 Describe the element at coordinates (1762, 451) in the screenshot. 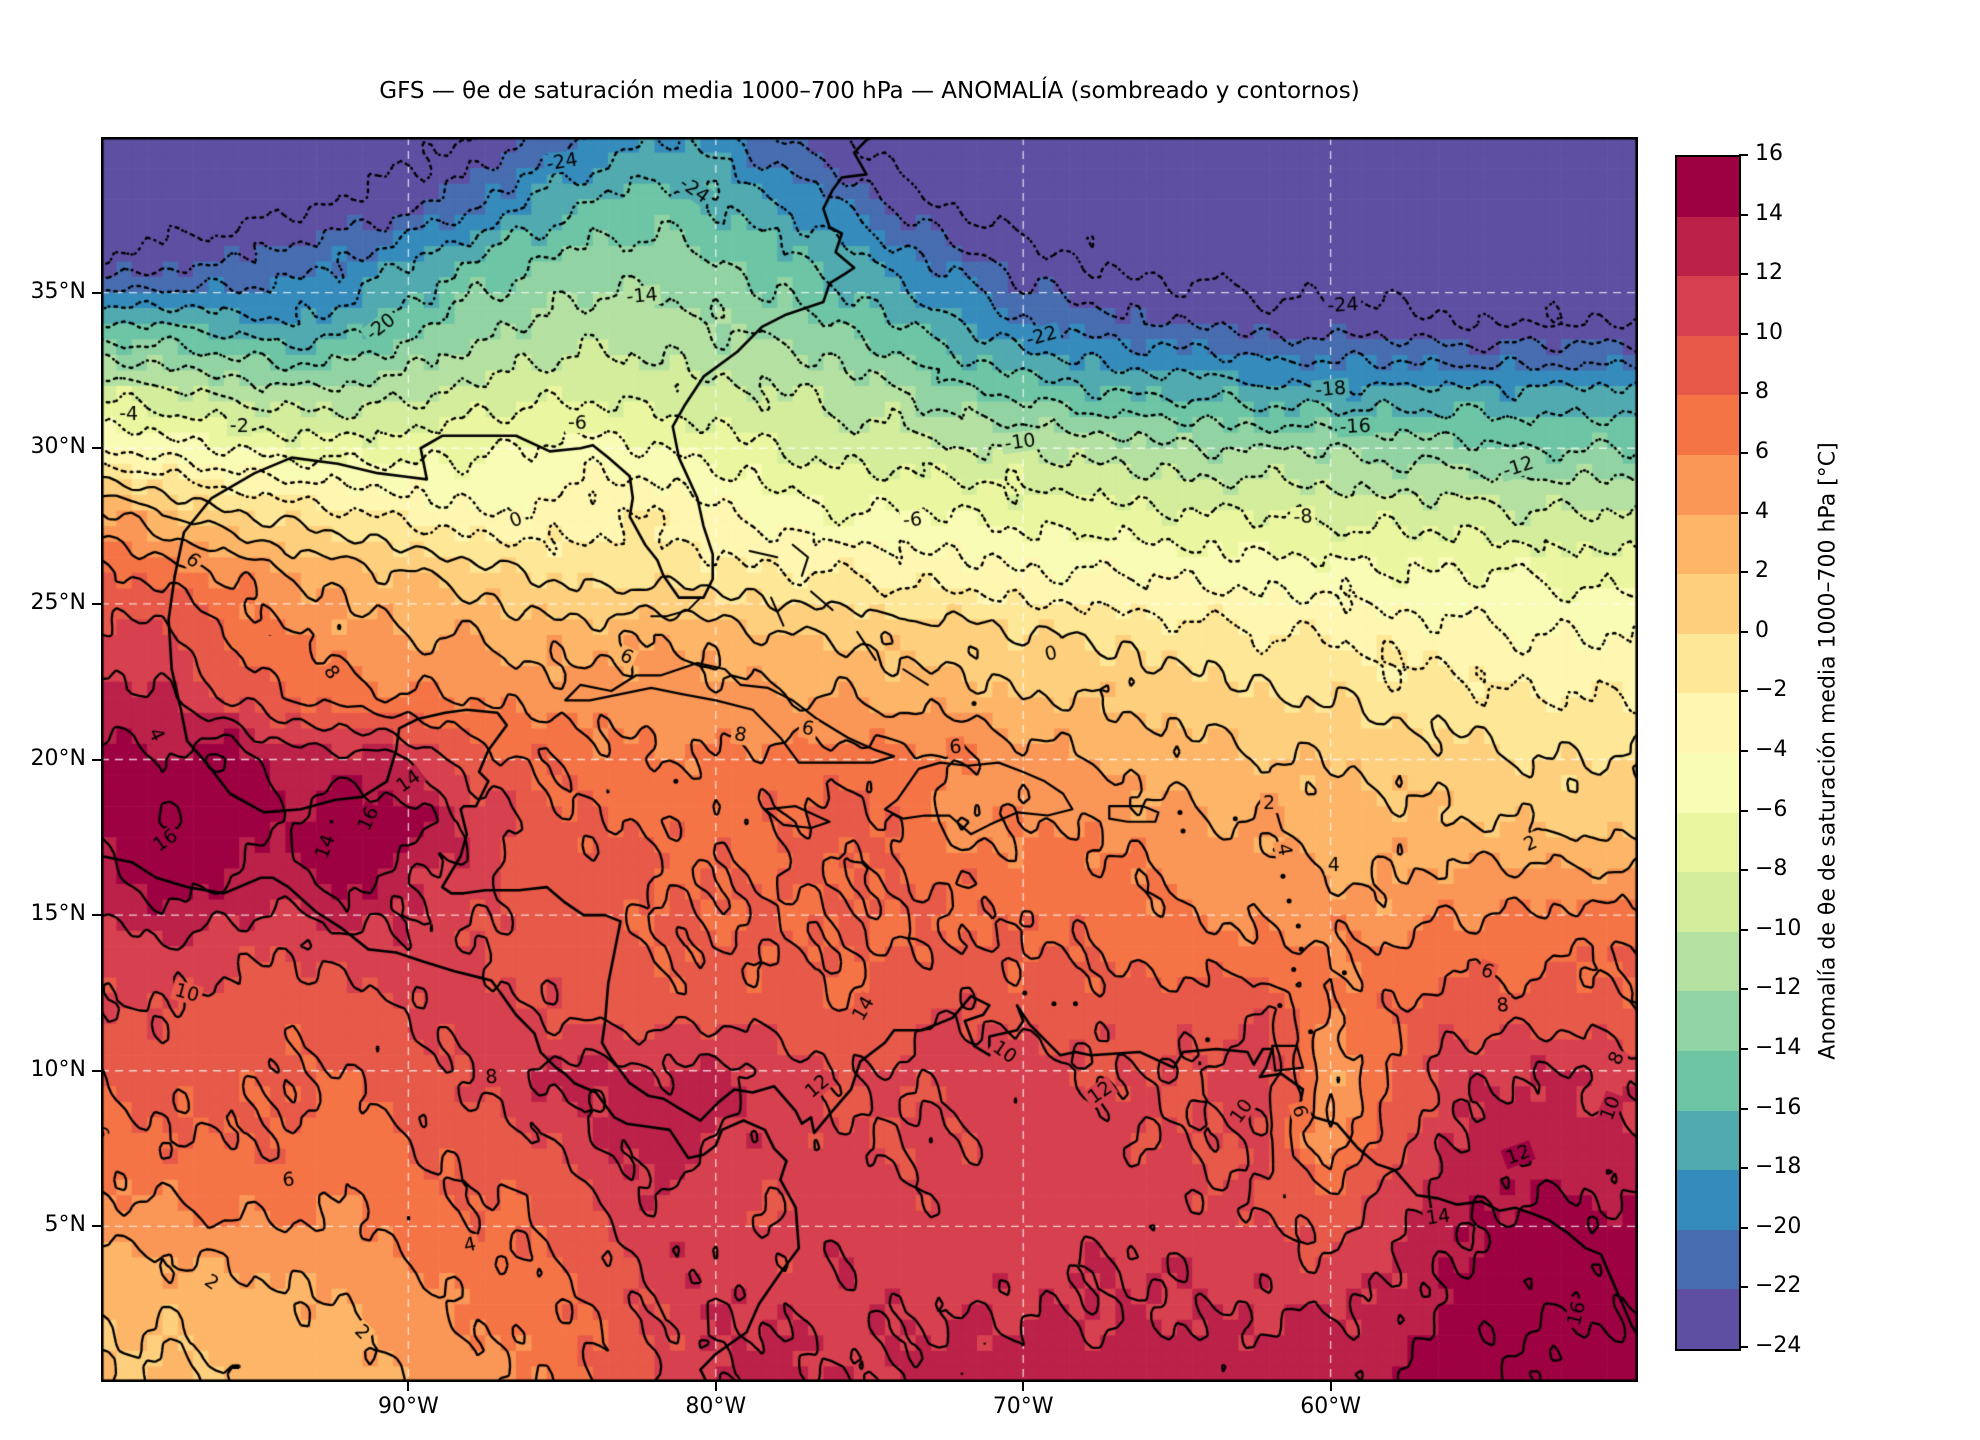

I see `colorbar-tick-label: 6` at that location.